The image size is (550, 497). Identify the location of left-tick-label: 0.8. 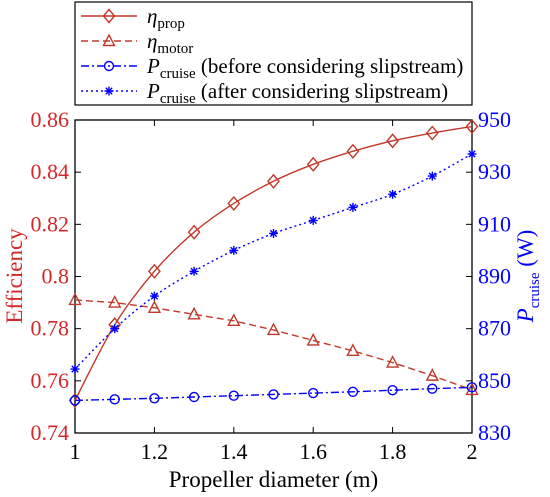
(56, 276).